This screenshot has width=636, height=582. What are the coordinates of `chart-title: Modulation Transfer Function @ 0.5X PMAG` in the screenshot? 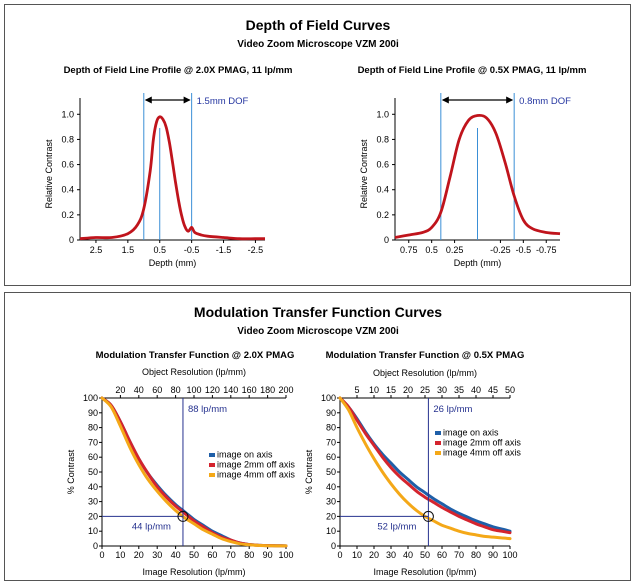 It's located at (425, 355).